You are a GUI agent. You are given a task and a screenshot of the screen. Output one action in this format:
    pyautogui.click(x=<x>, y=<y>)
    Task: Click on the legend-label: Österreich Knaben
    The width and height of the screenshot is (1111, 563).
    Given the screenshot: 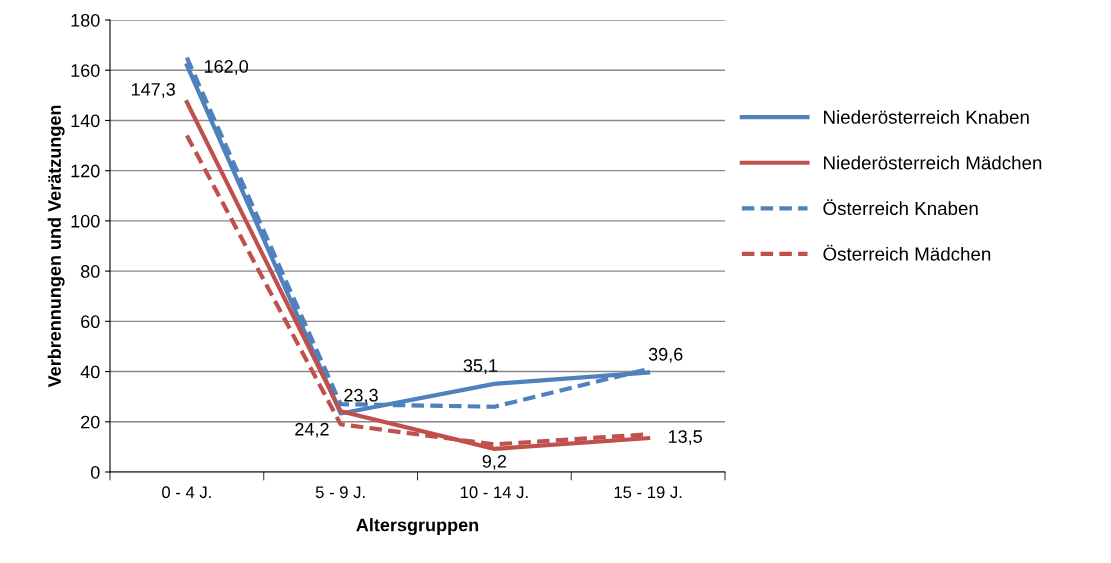 What is the action you would take?
    pyautogui.click(x=900, y=207)
    